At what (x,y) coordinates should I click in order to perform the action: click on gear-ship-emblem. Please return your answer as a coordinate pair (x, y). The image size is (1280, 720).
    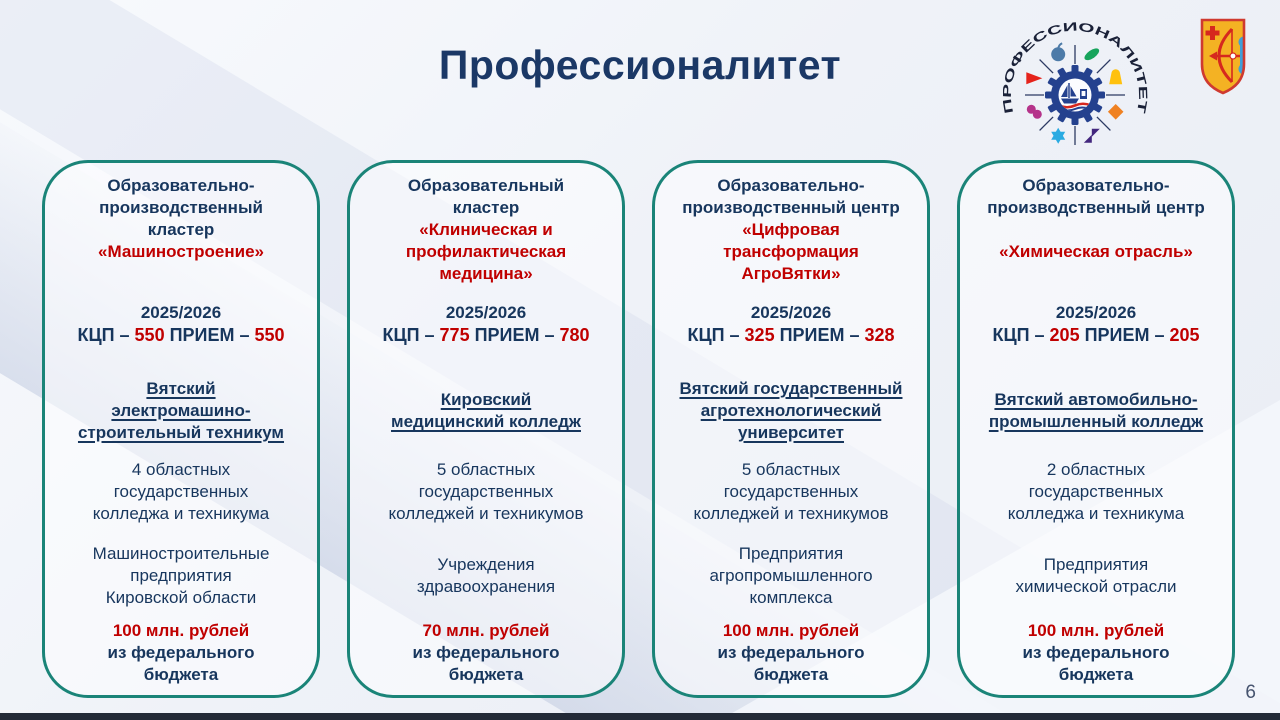
    Looking at the image, I should click on (1075, 95).